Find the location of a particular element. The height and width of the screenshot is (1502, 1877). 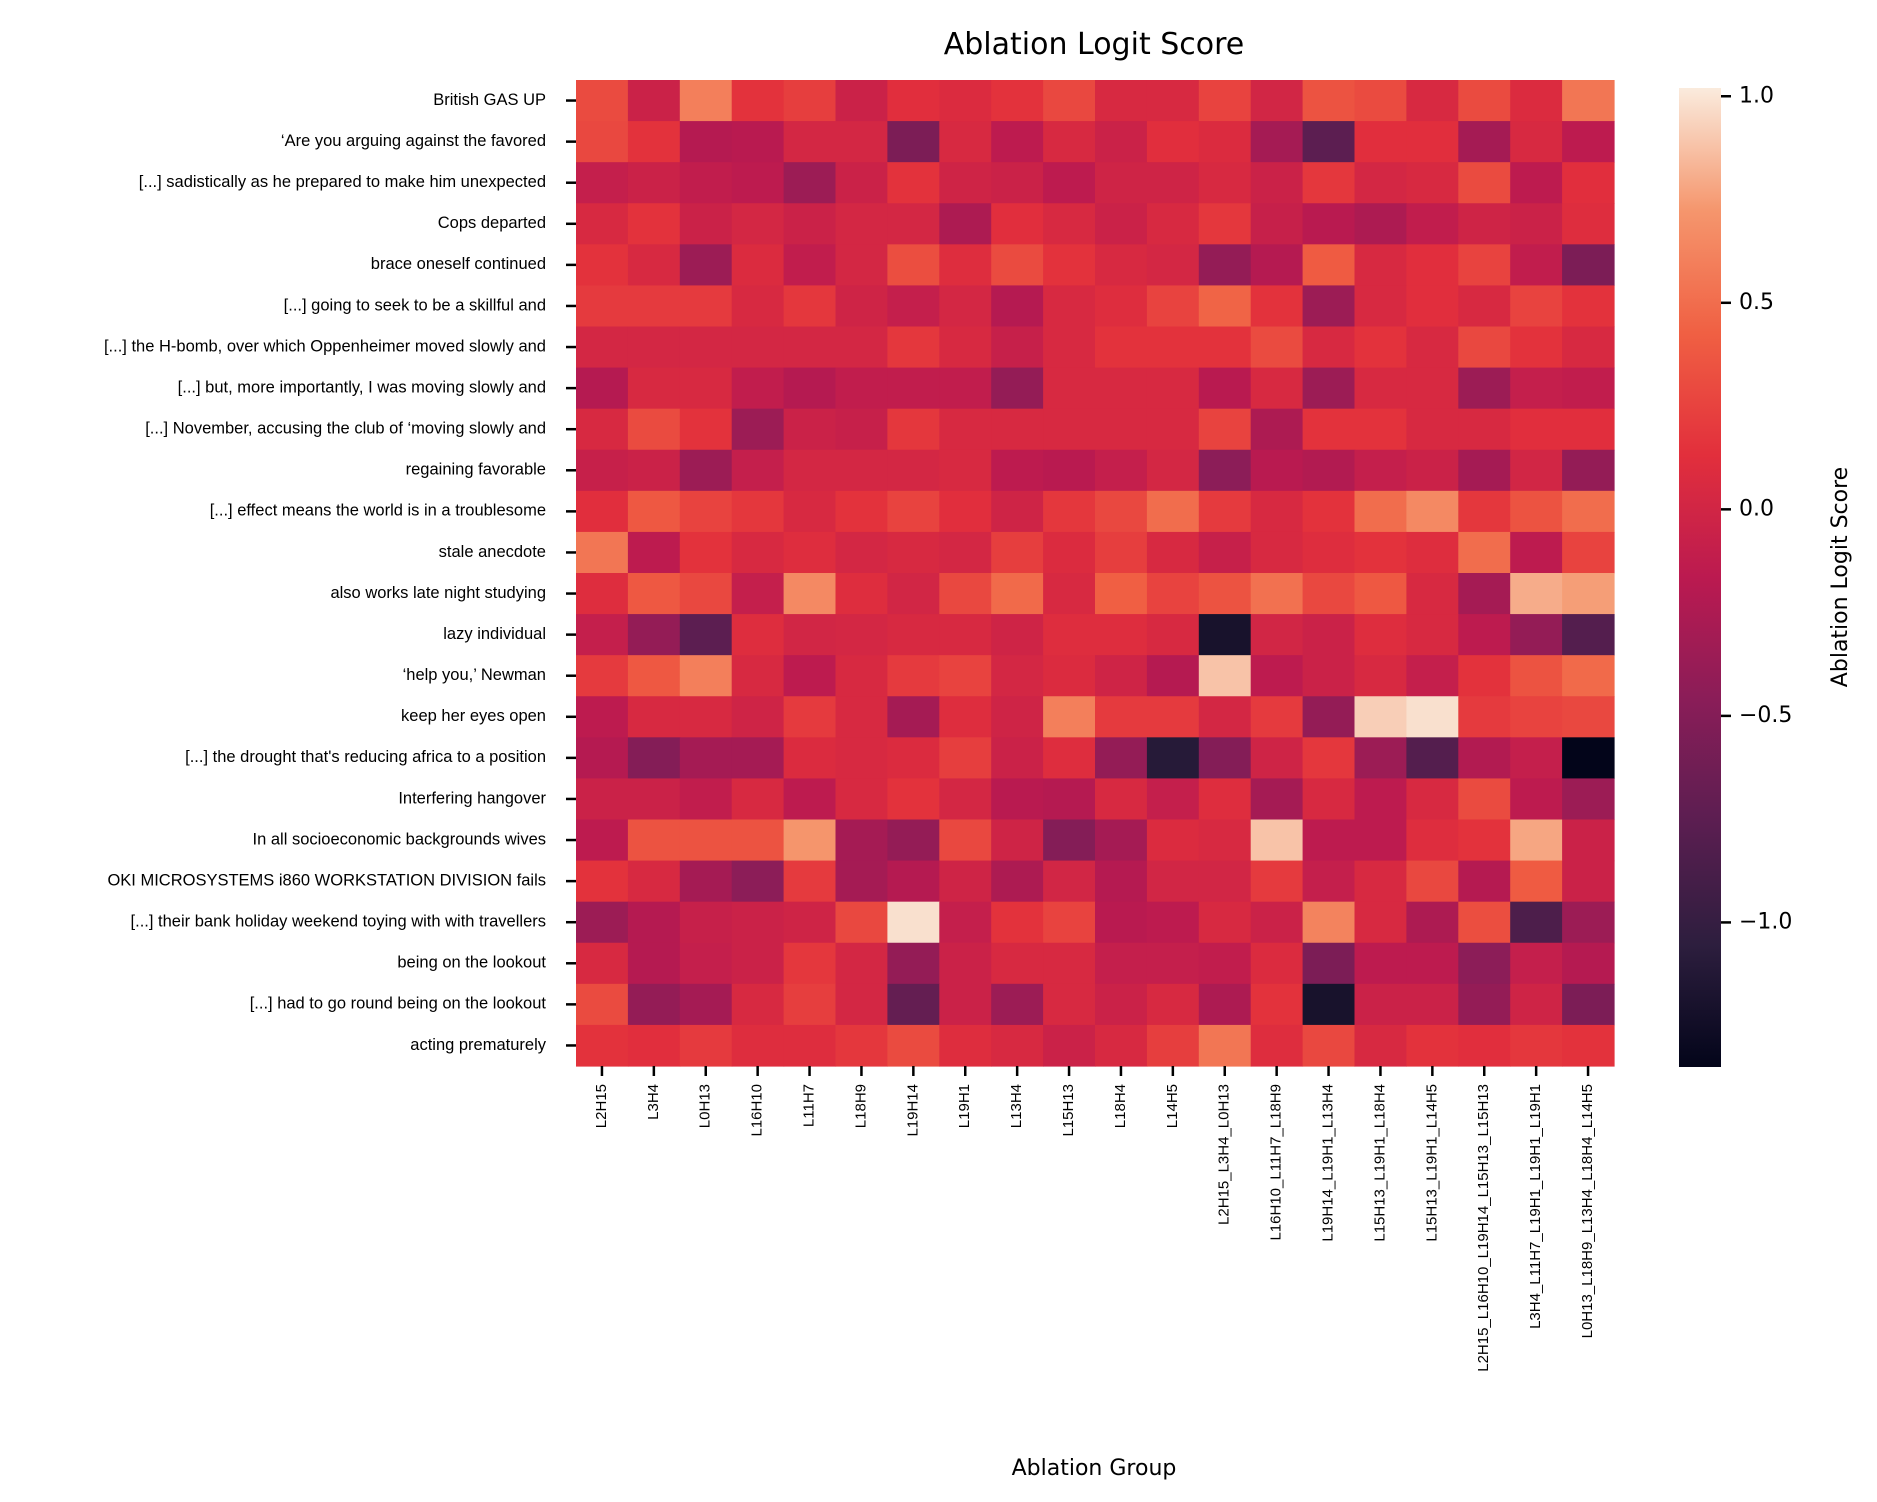

y-tick-label: stale anecdote is located at coordinates (492, 552).